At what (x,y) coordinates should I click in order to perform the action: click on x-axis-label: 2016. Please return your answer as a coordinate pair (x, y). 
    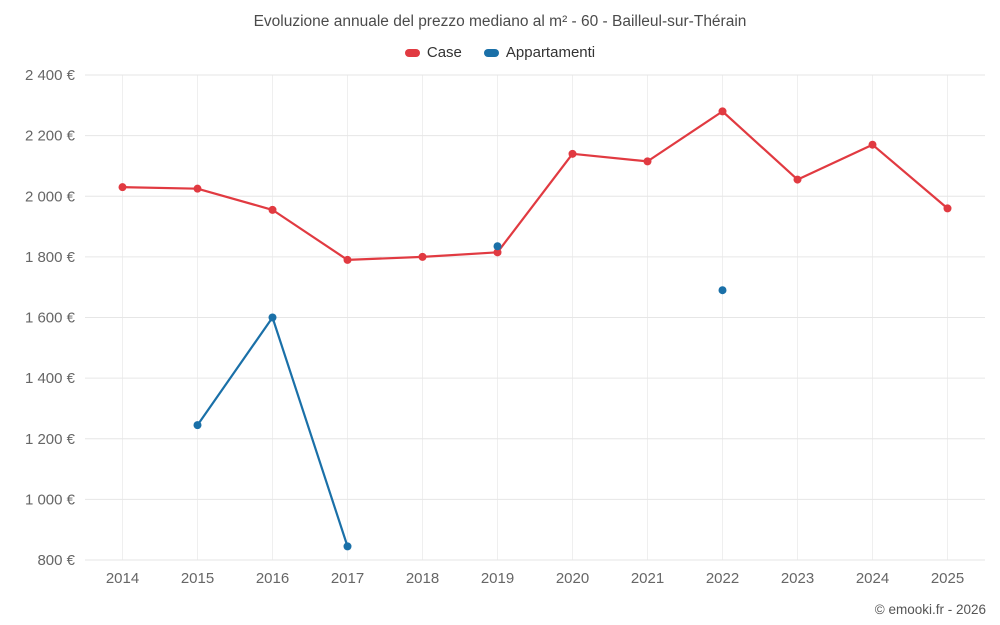
    Looking at the image, I should click on (272, 578).